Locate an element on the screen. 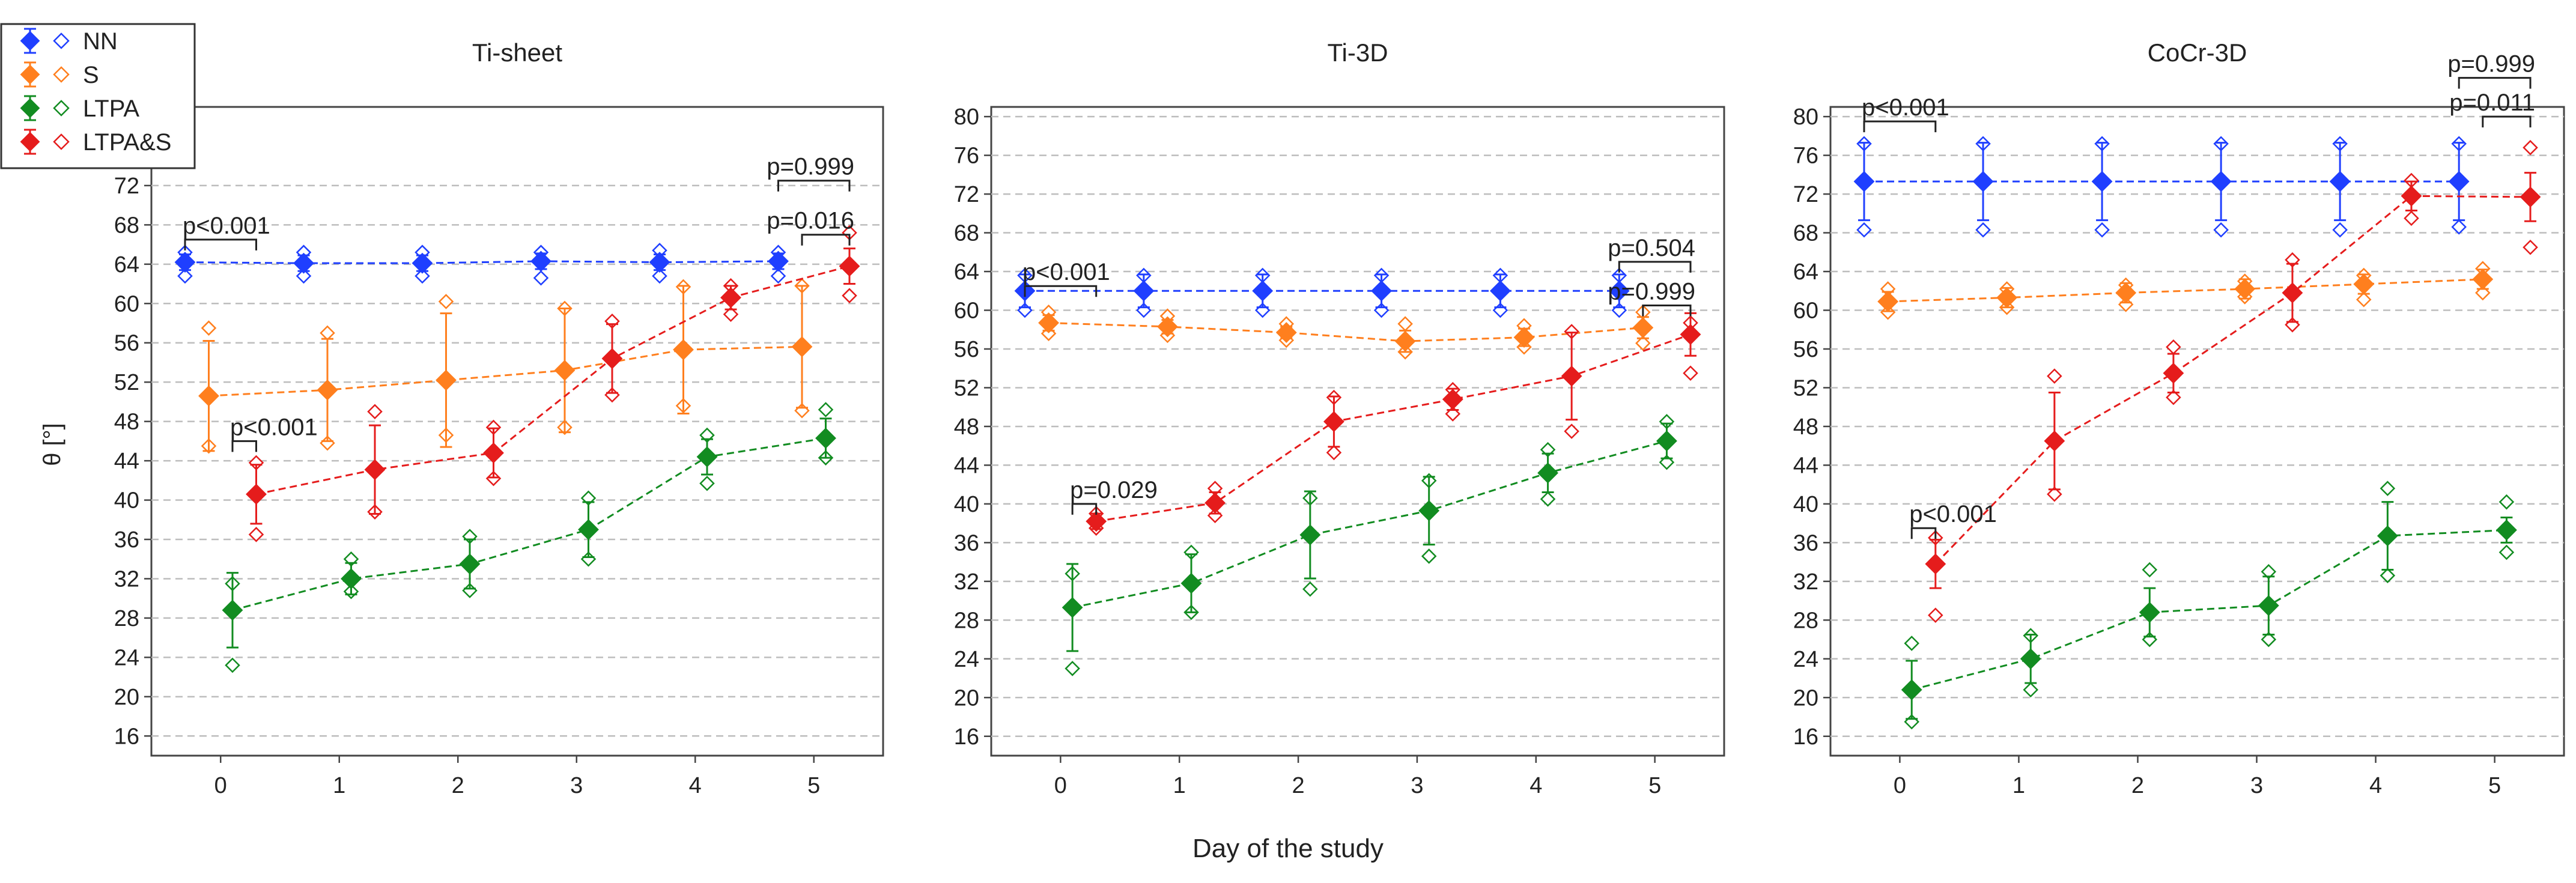  significance-bracket: p=0.011 is located at coordinates (2492, 109).